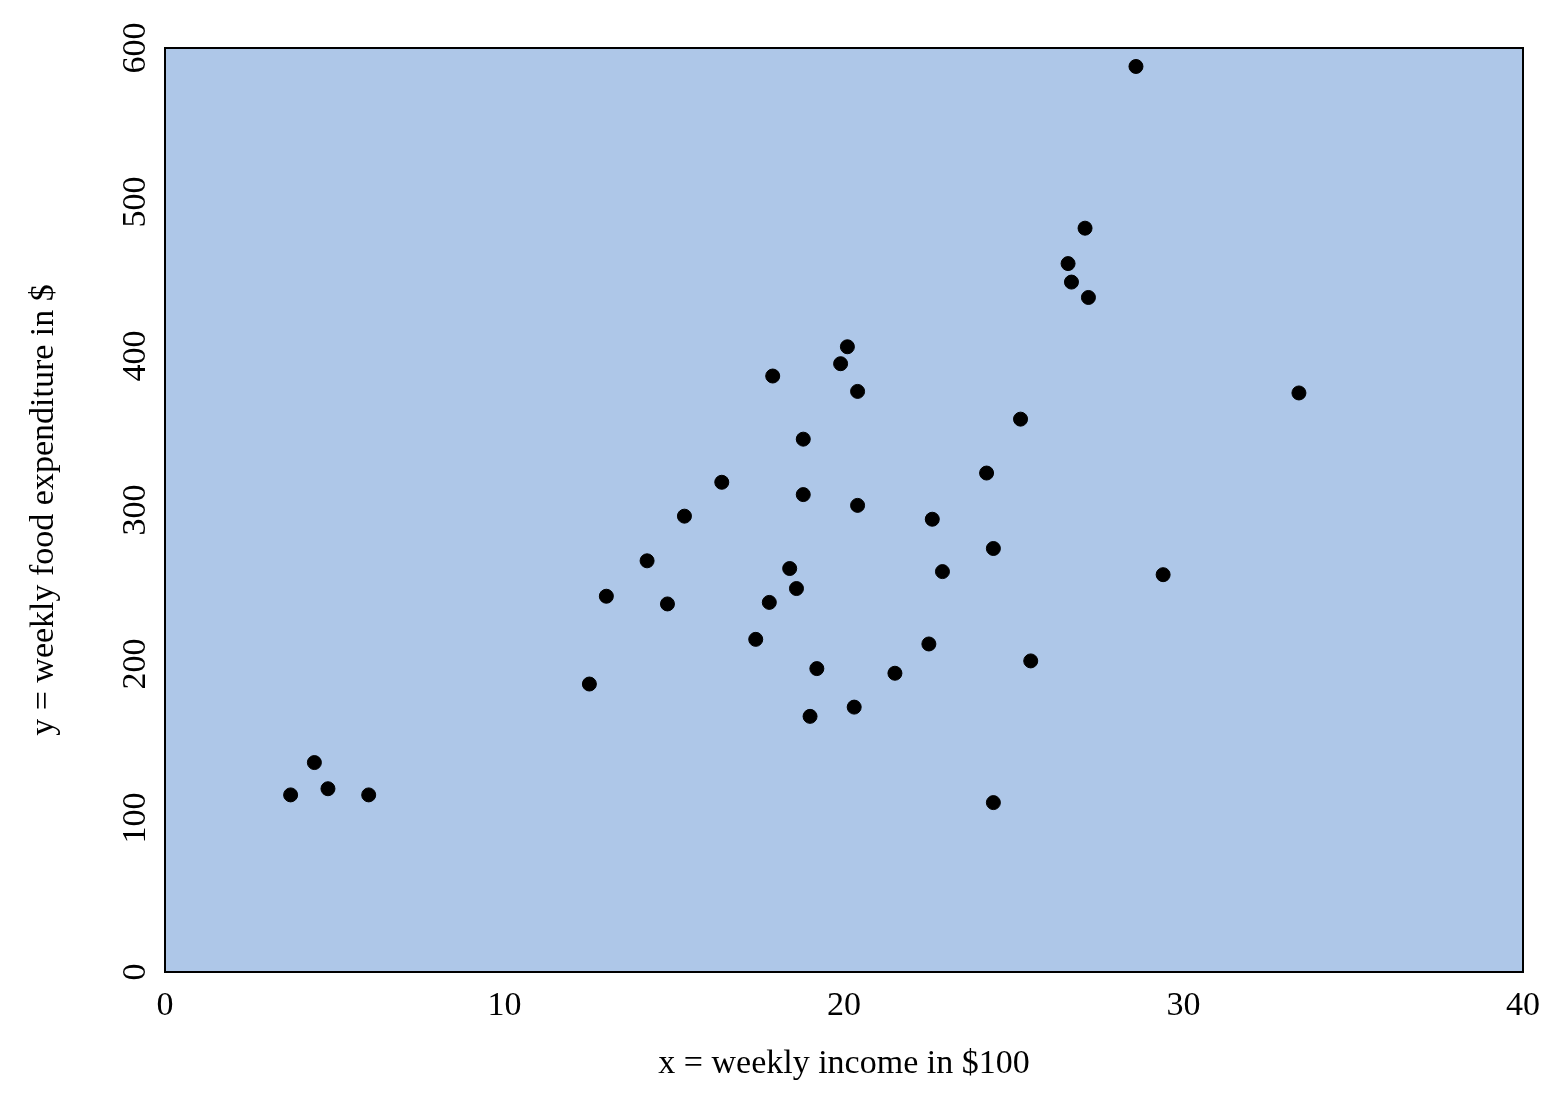 This screenshot has height=1096, width=1555. I want to click on x-tick-label: 40, so click(1523, 1004).